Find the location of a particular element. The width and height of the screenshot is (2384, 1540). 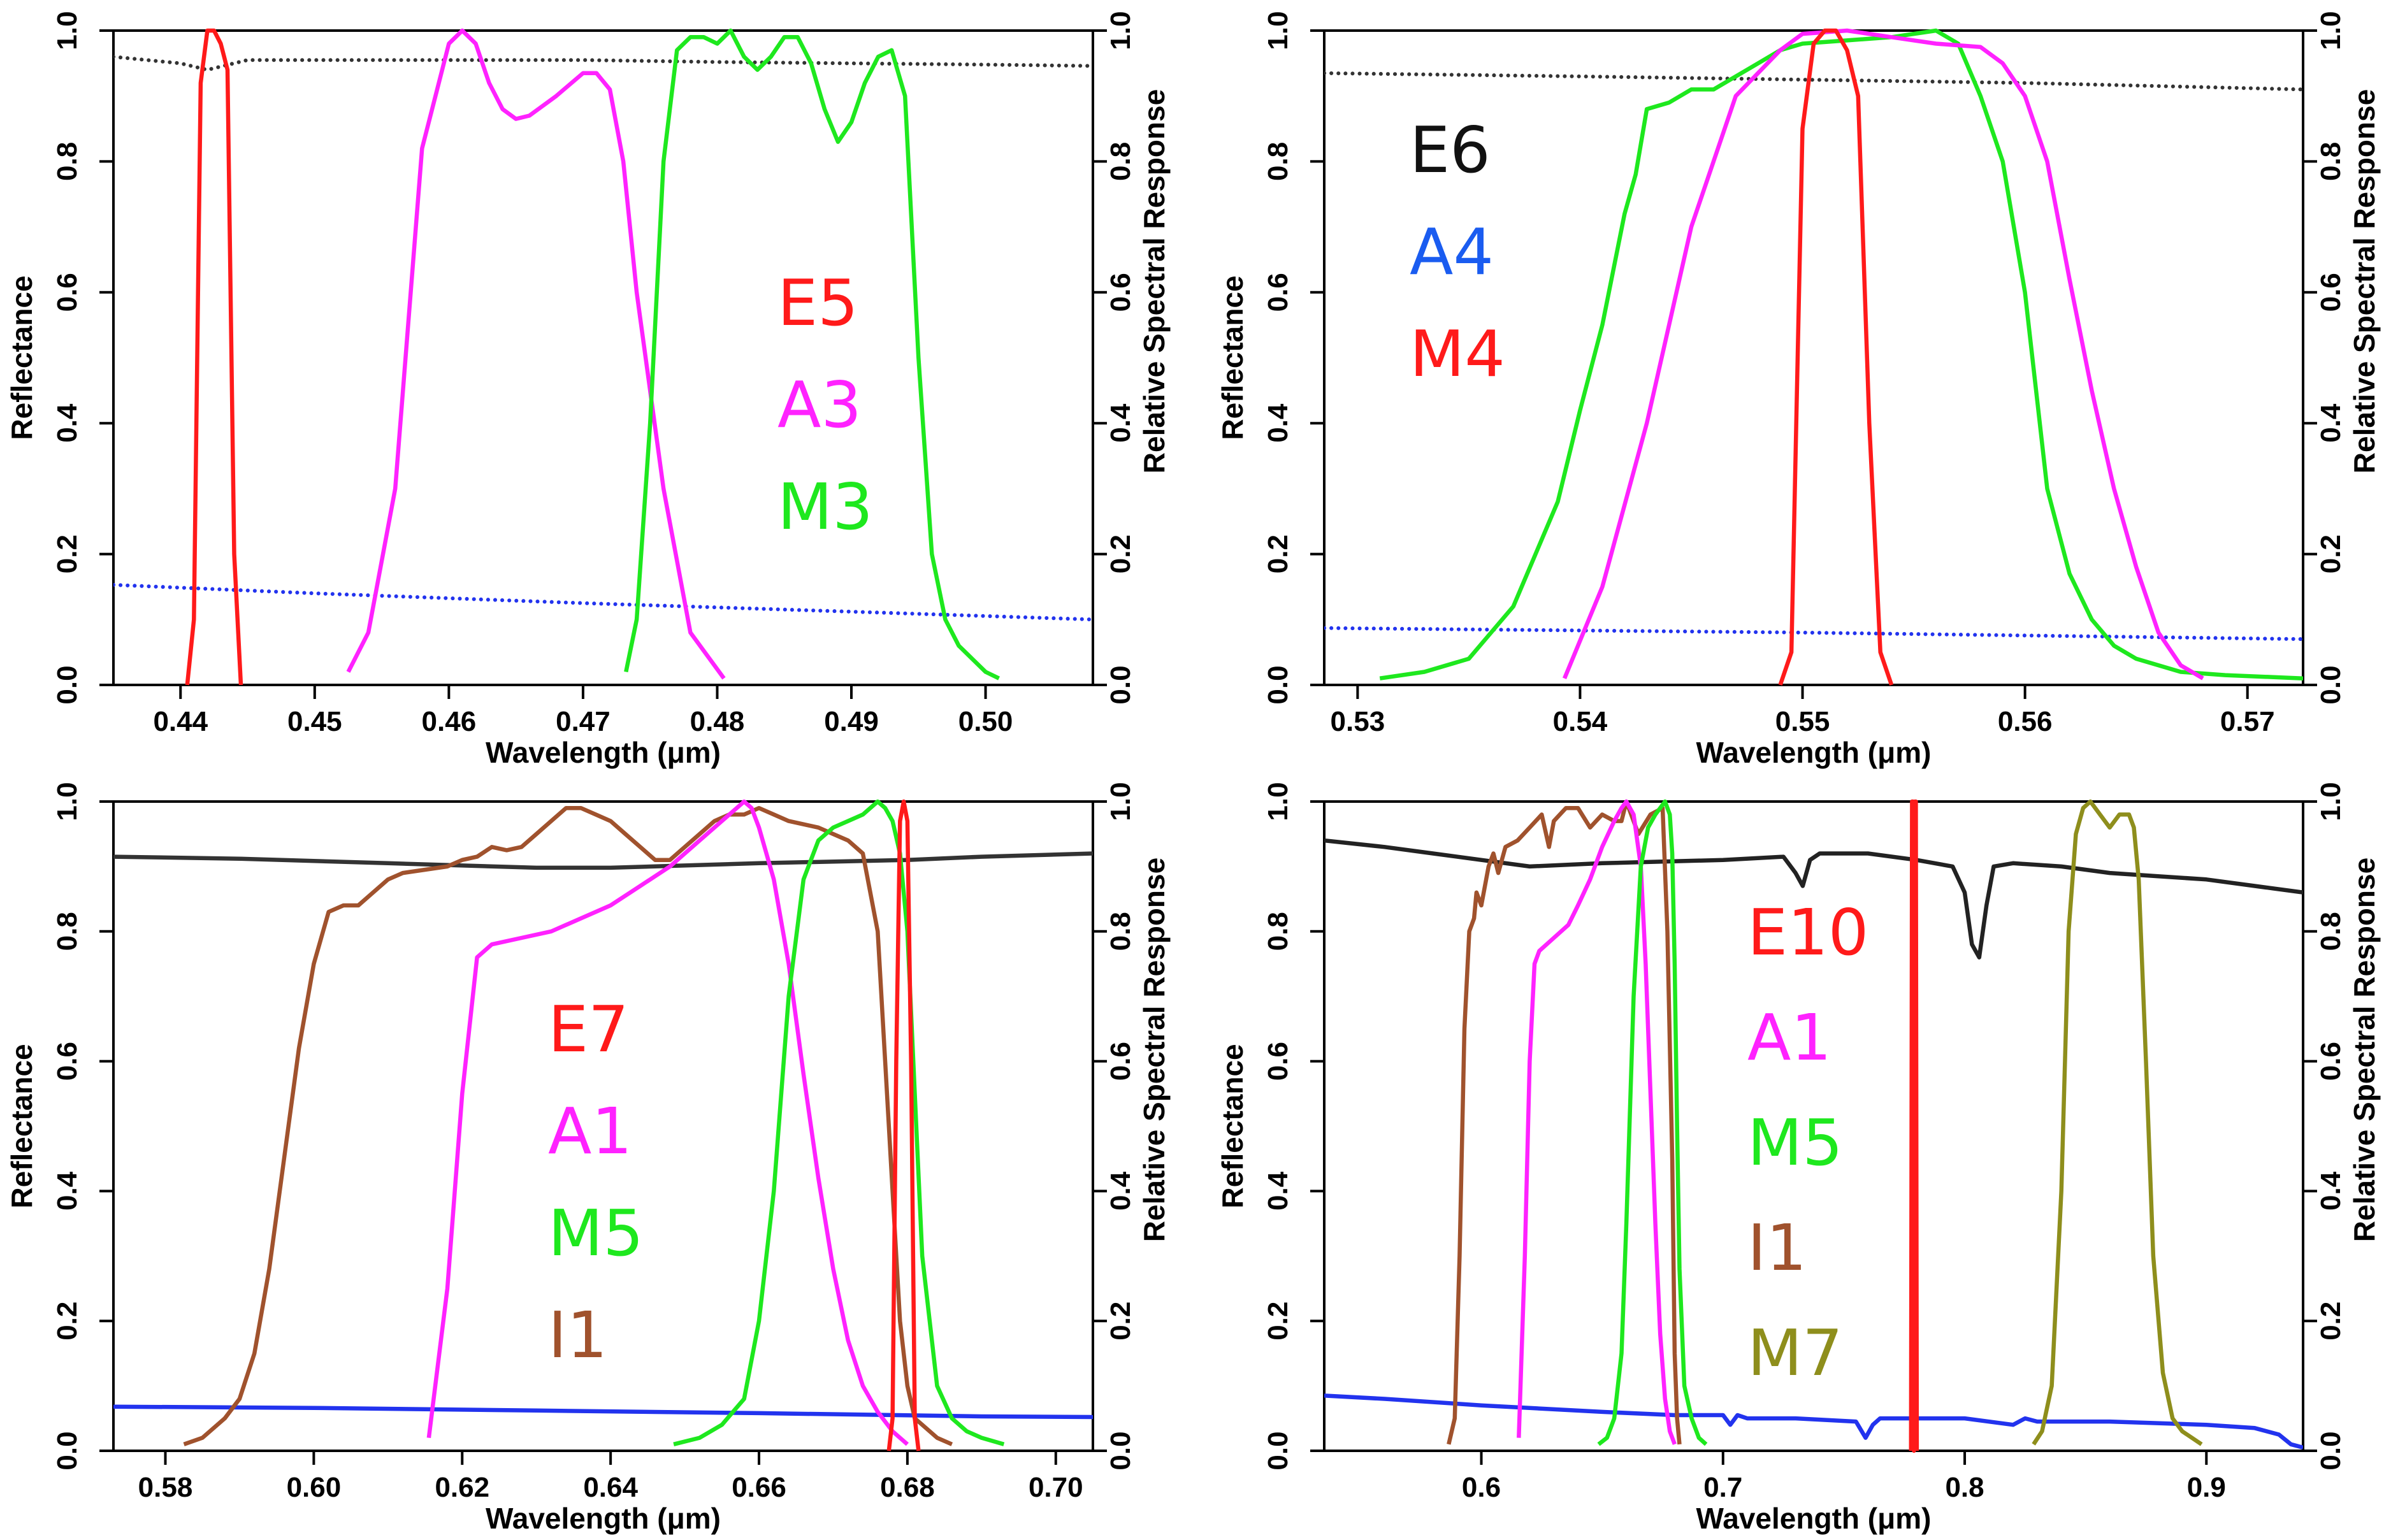

series-line-e6 is located at coordinates (1836, 357).